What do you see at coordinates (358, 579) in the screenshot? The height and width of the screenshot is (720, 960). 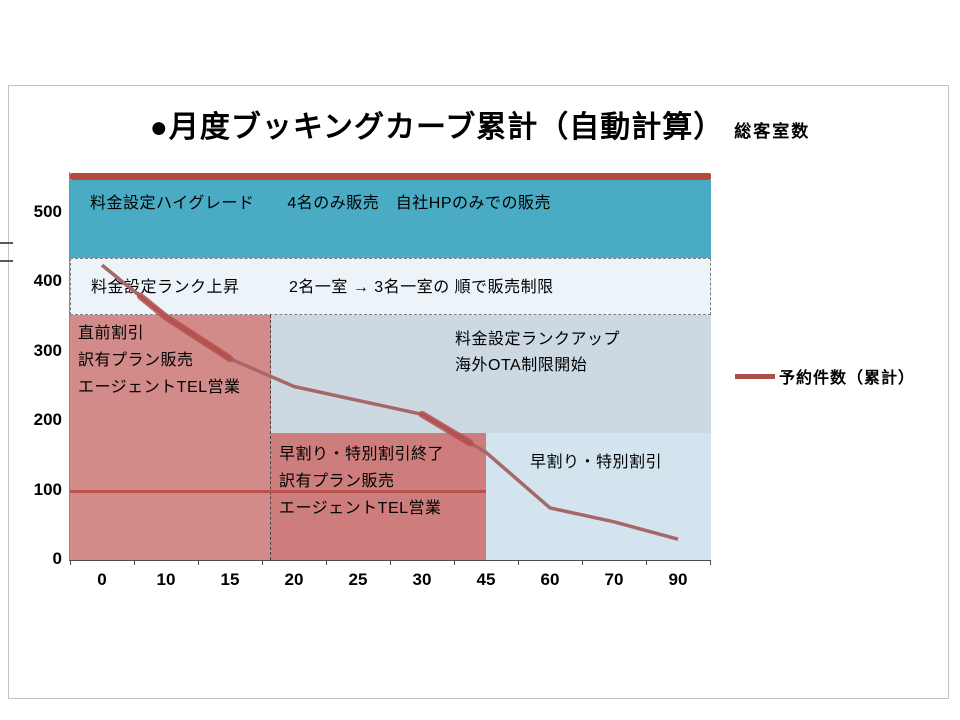 I see `x-axis-tick-label: 25` at bounding box center [358, 579].